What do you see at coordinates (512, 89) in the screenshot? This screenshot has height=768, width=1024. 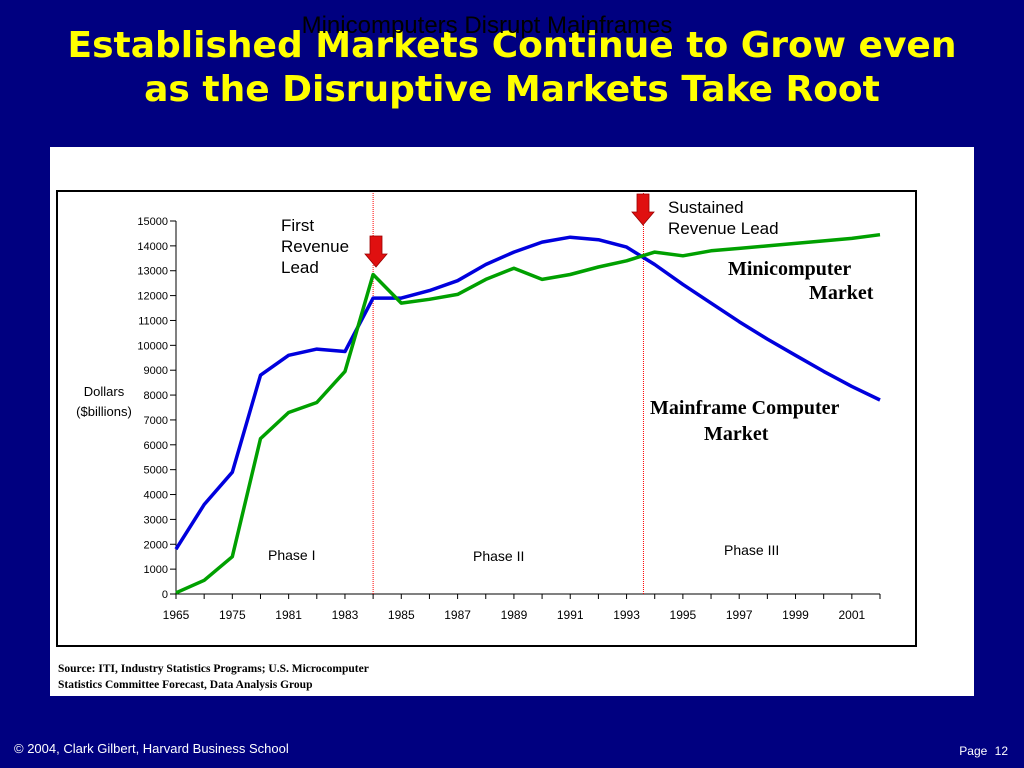 I see `slide-title-line2: as the Disruptive Markets Take Root` at bounding box center [512, 89].